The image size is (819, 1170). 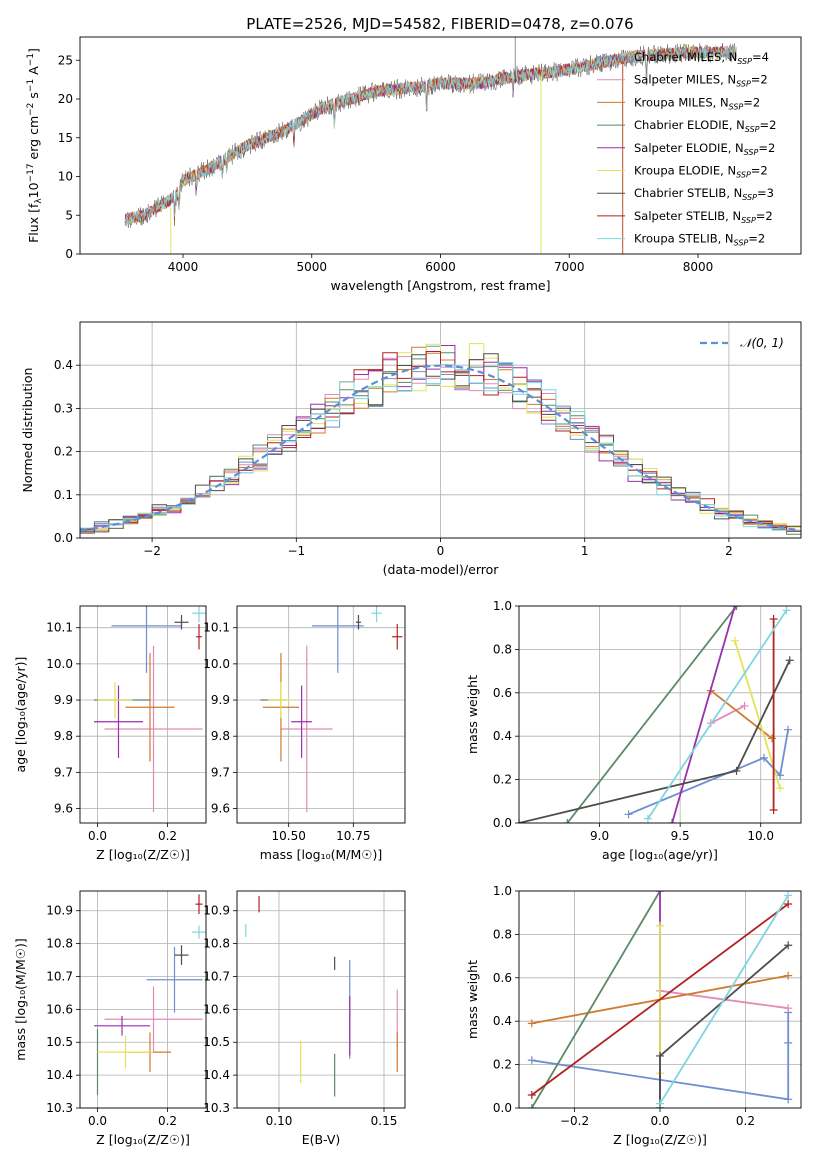 What do you see at coordinates (502, 780) in the screenshot?
I see `y-tick-label: 0.2` at bounding box center [502, 780].